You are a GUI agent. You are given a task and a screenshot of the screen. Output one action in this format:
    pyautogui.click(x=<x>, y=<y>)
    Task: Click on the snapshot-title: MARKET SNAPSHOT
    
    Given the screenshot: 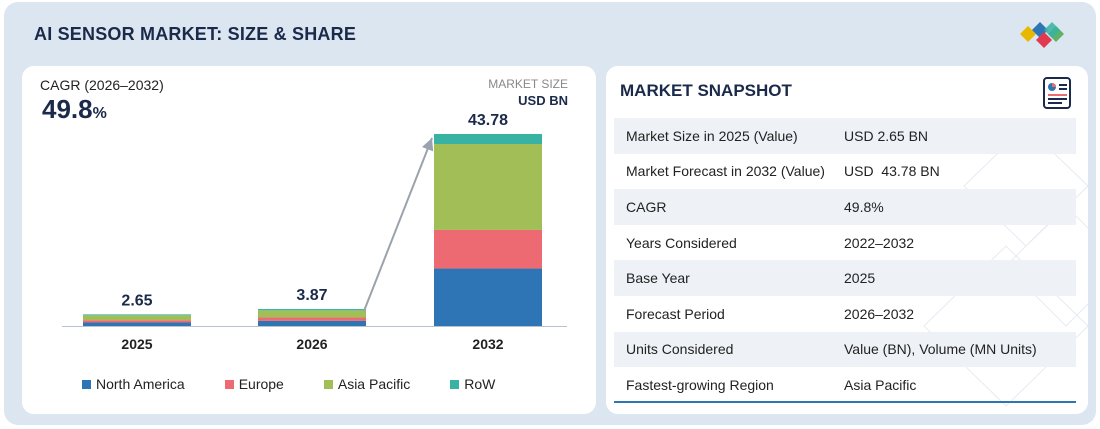 What is the action you would take?
    pyautogui.click(x=706, y=90)
    